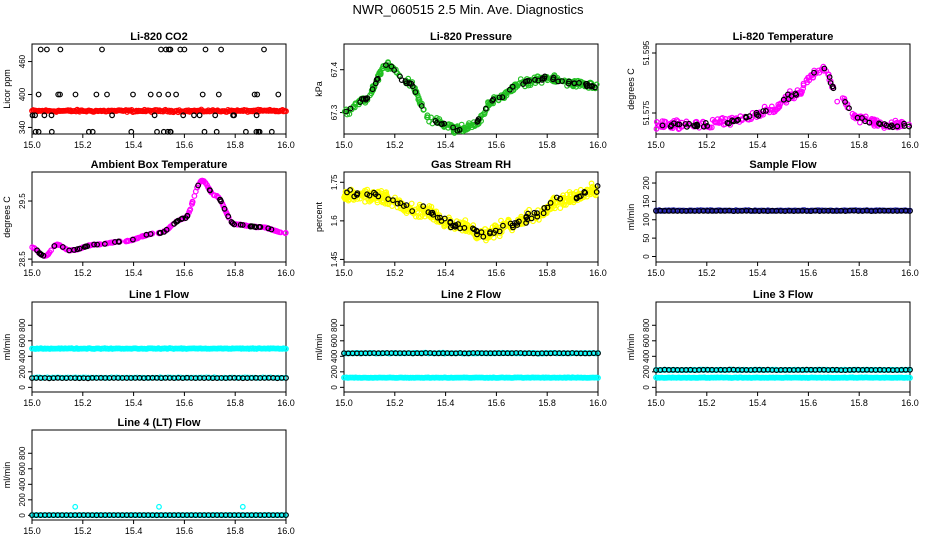 Image resolution: width=936 pixels, height=540 pixels. I want to click on page-title: NWR_060515 2.5 Min. Ave. Diagnostics, so click(468, 9).